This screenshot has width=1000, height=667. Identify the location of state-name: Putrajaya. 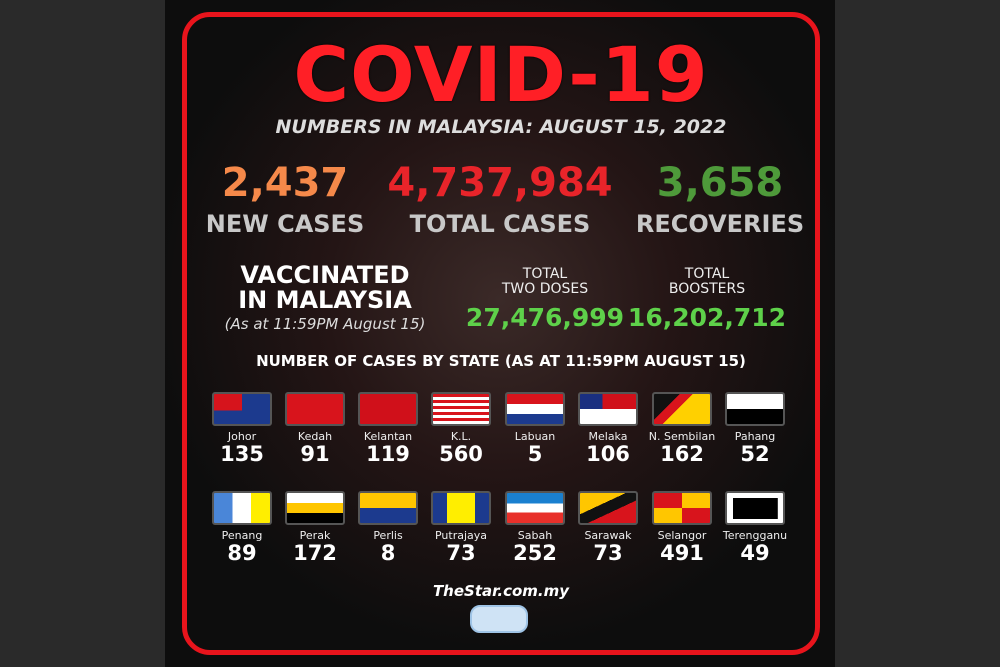
(461, 535).